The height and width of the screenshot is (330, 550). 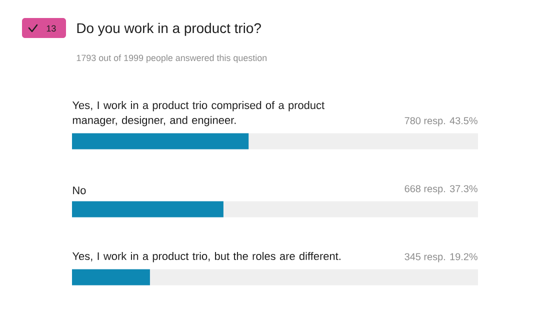 I want to click on text: 13, so click(x=51, y=28).